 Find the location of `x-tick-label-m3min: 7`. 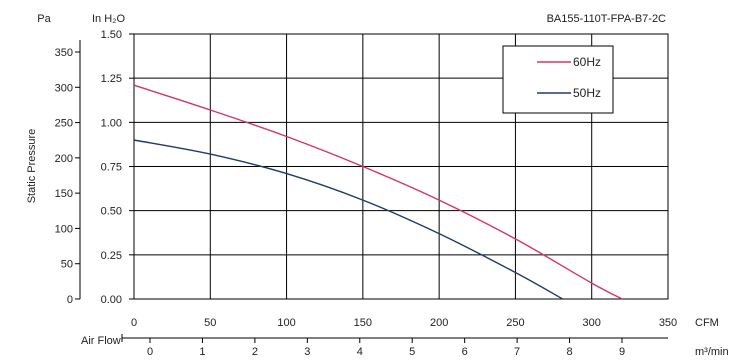

x-tick-label-m3min: 7 is located at coordinates (517, 352).